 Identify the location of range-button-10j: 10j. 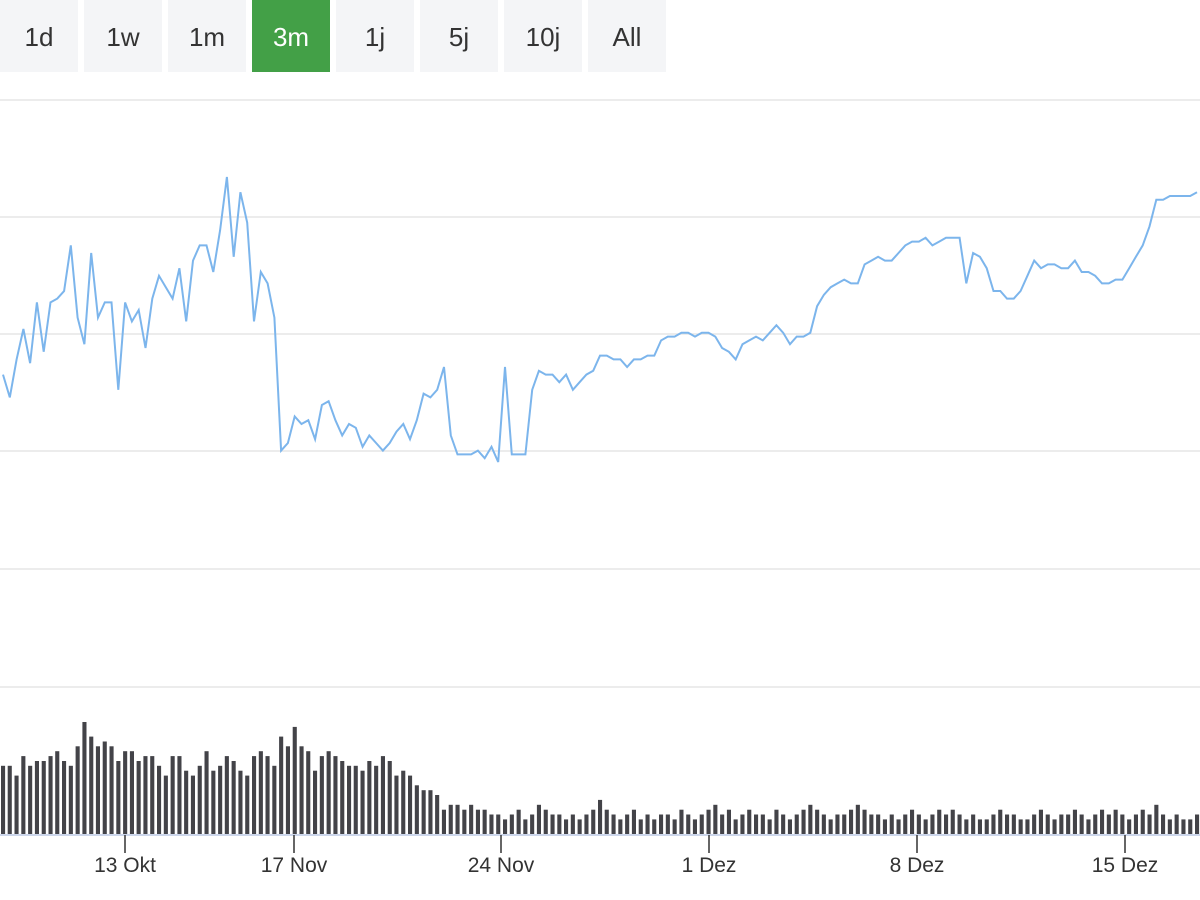
(543, 36).